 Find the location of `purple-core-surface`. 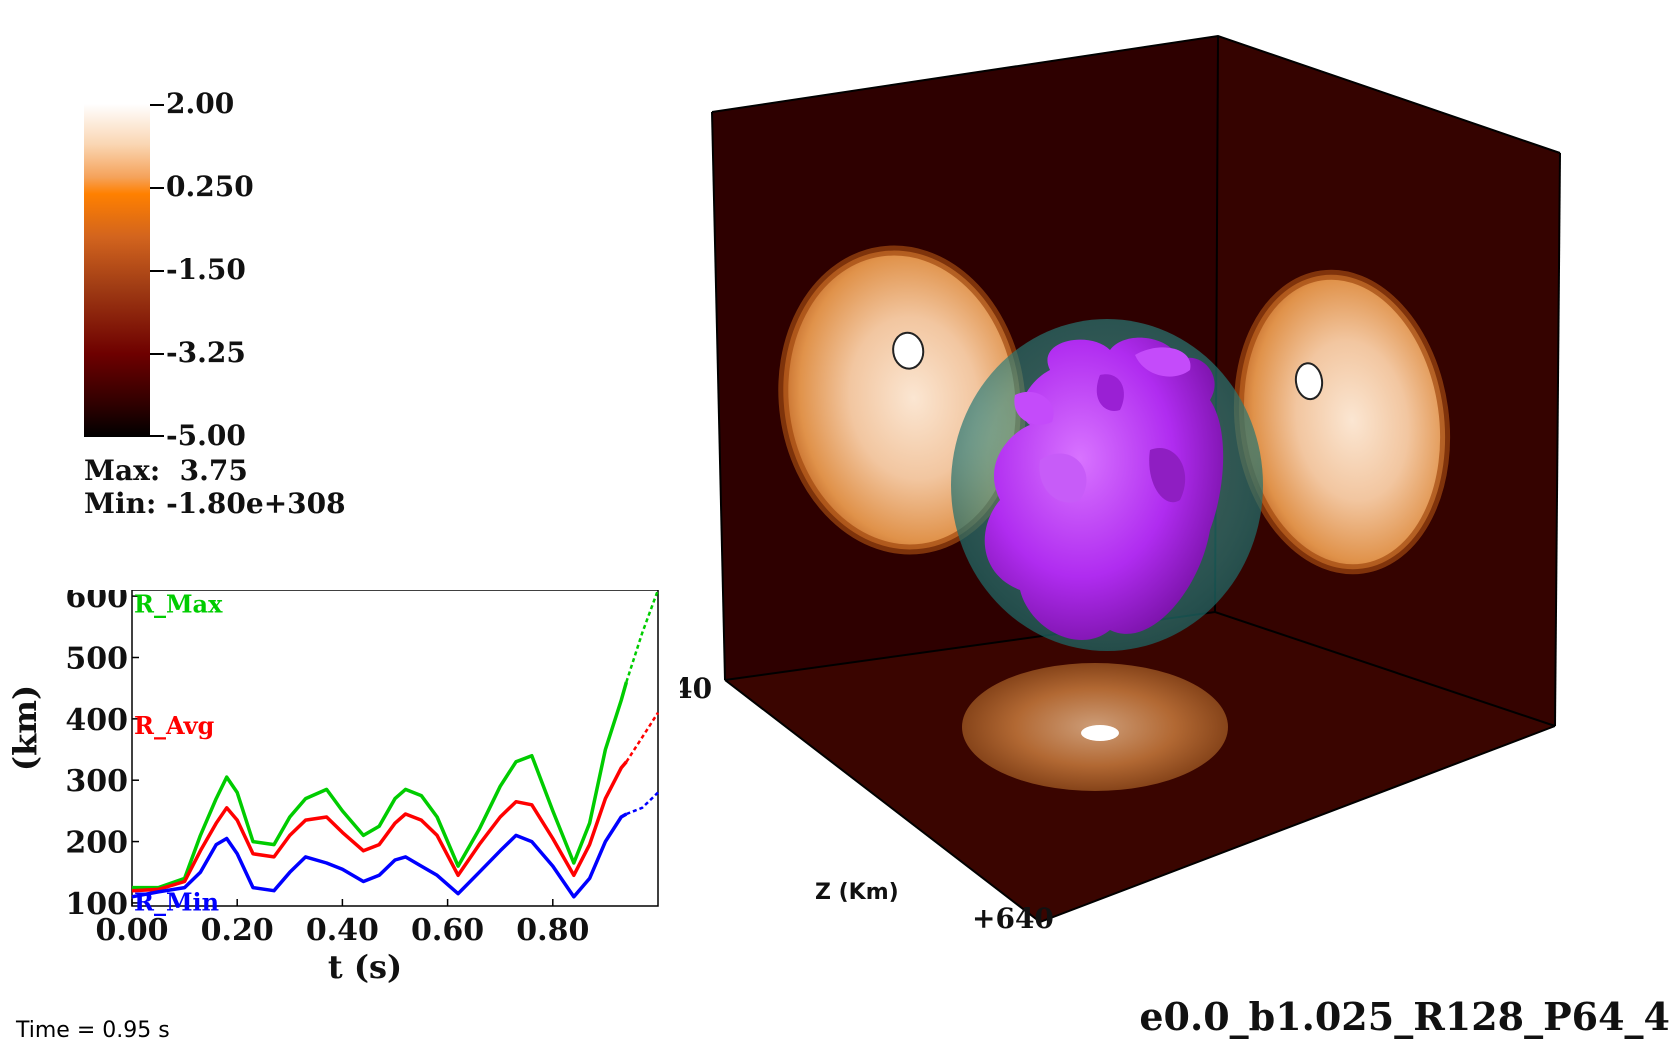

purple-core-surface is located at coordinates (1104, 489).